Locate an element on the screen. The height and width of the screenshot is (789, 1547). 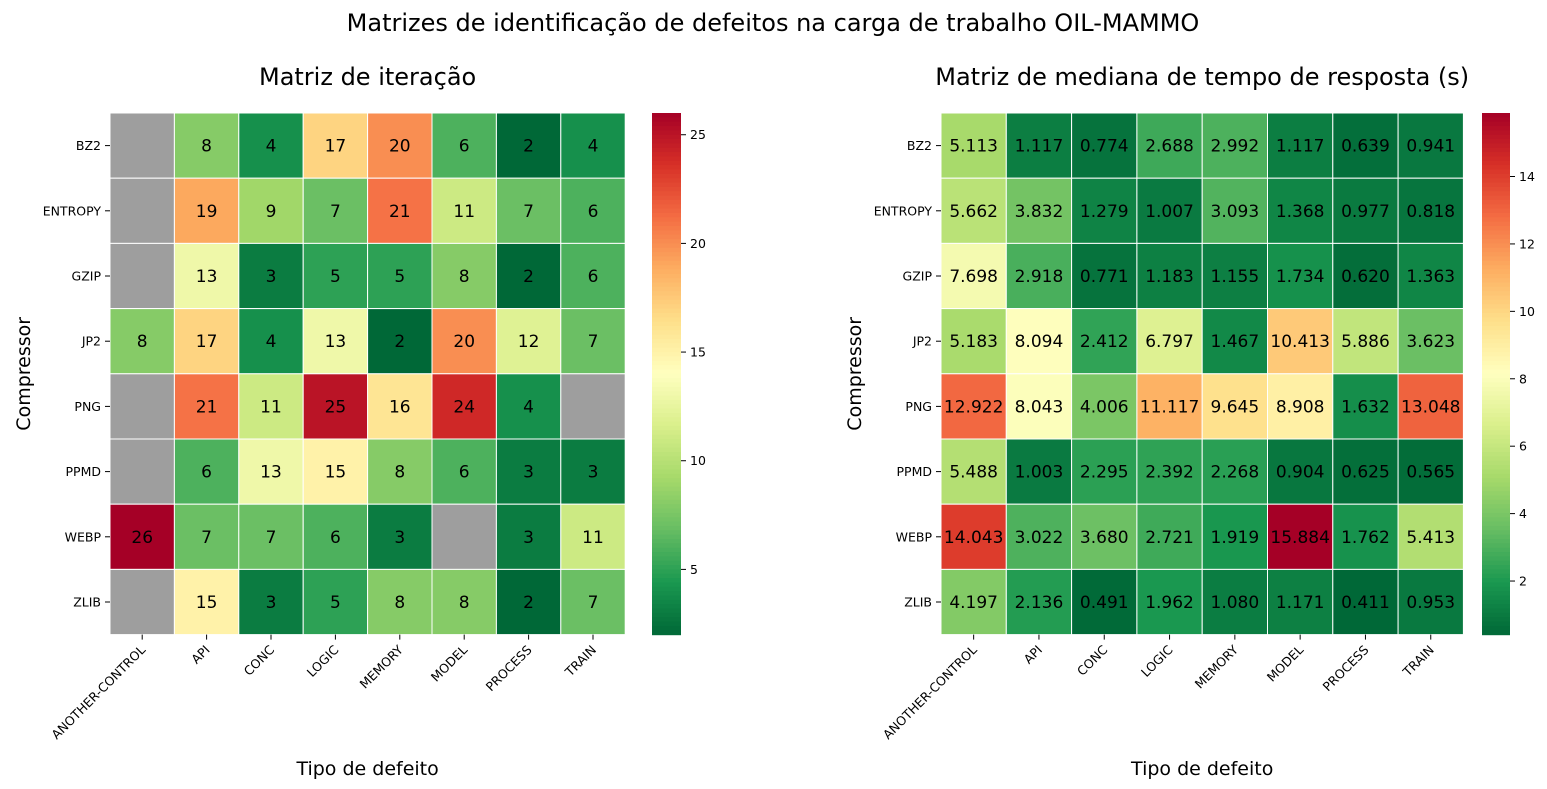
colorbar-tick-label: 14 is located at coordinates (1527, 176).